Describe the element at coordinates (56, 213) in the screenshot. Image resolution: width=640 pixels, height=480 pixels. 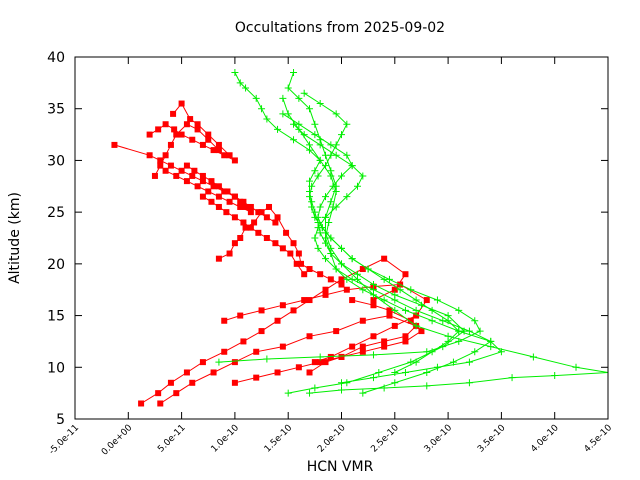
I see `y-tick-label: 25` at that location.